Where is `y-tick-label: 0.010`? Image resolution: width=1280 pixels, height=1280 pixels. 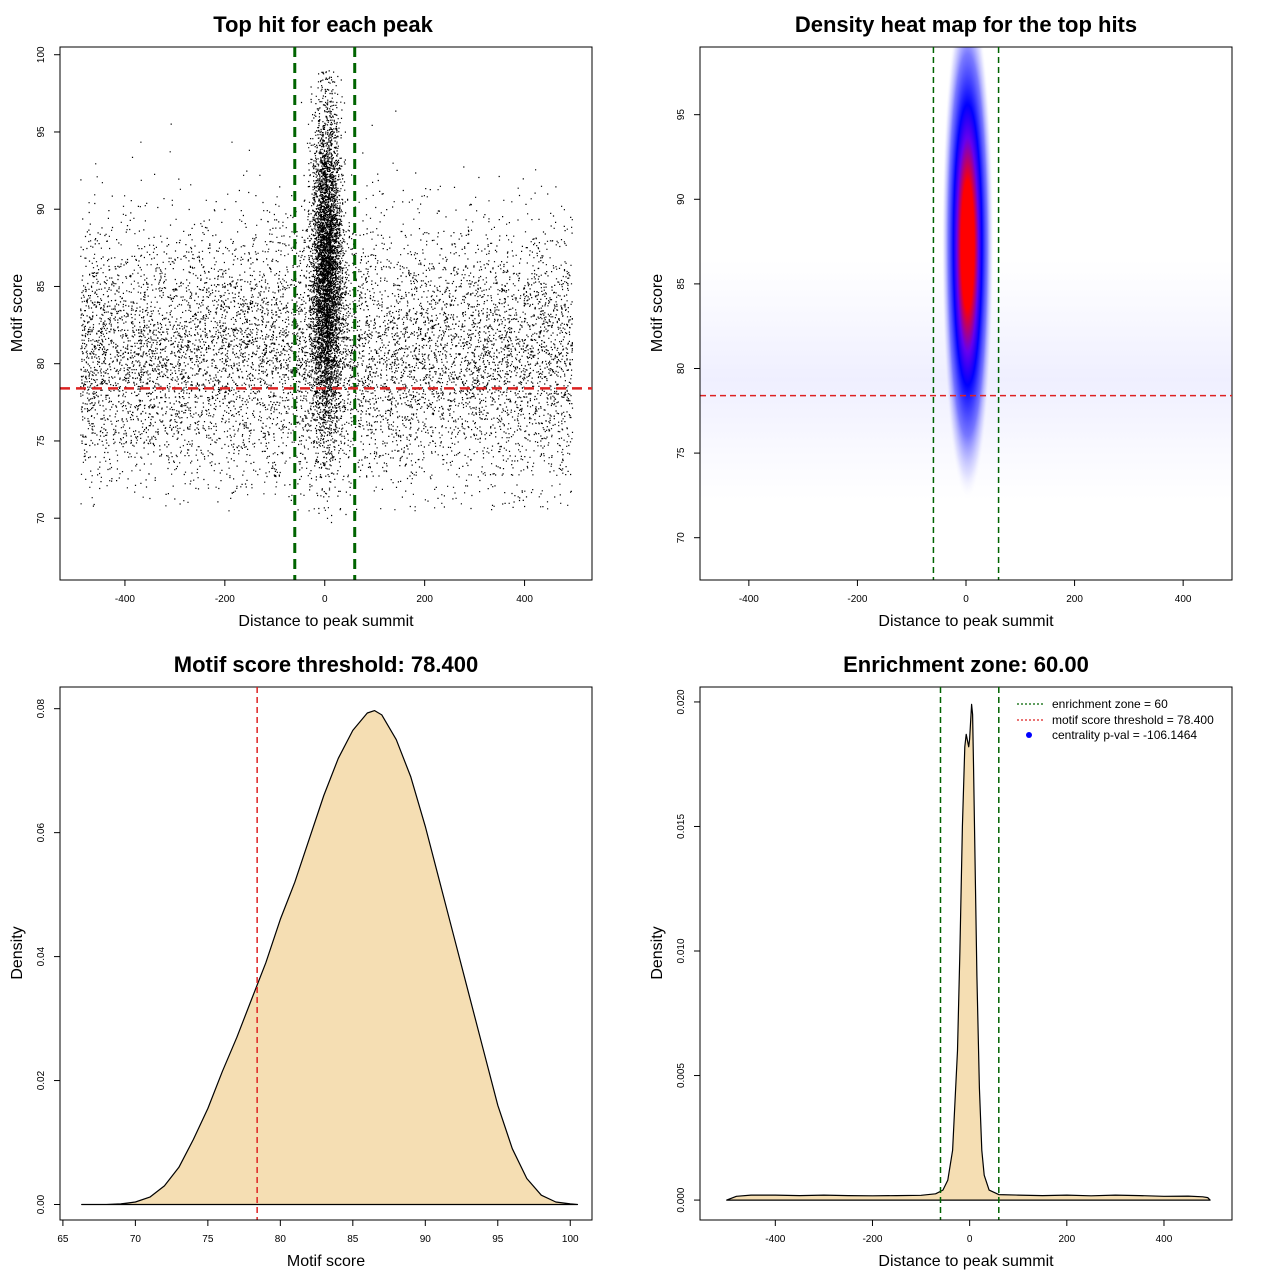
y-tick-label: 0.010 is located at coordinates (681, 950).